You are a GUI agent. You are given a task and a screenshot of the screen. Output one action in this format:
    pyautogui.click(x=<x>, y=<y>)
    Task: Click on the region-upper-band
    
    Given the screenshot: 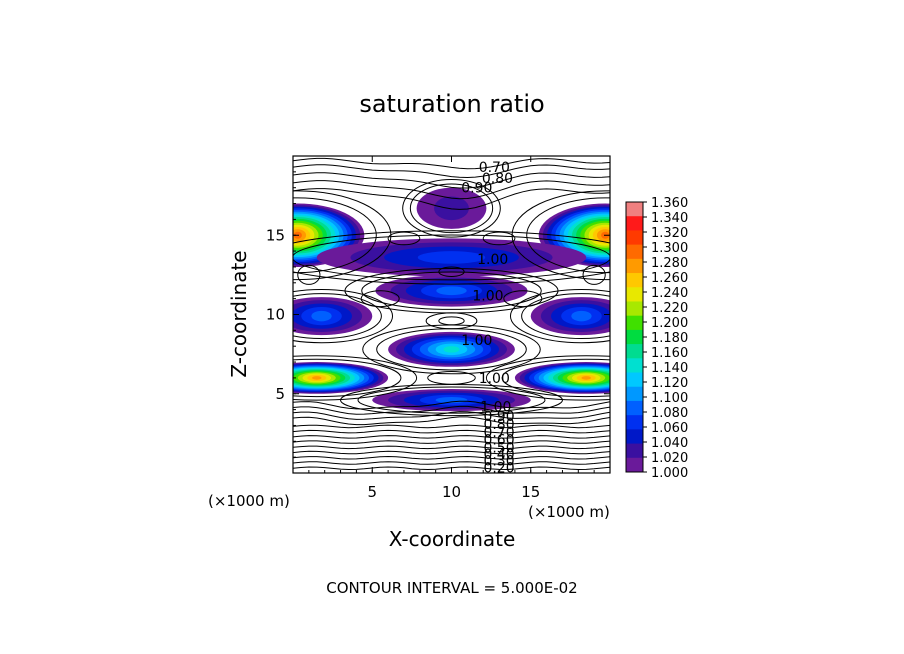 What is the action you would take?
    pyautogui.click(x=451, y=257)
    